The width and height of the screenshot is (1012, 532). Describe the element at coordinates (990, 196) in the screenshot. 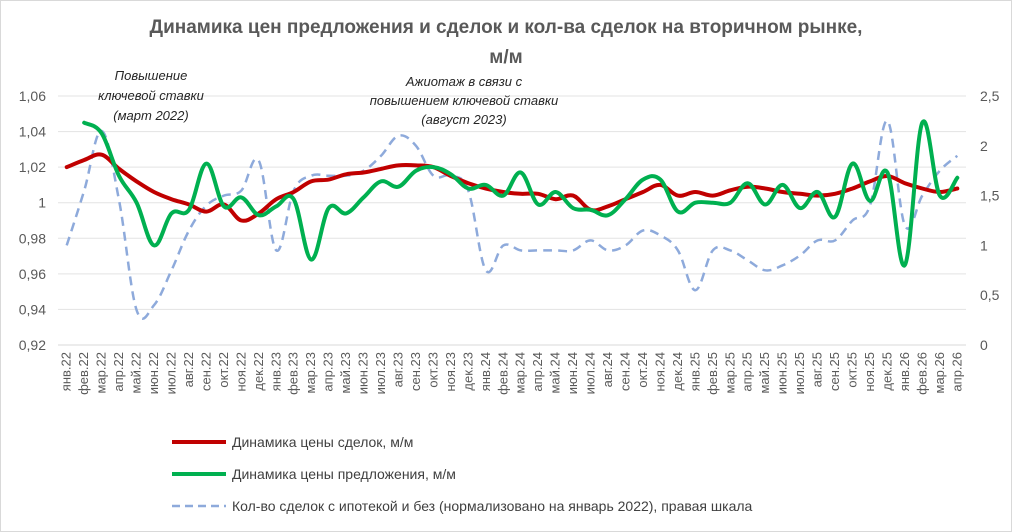

I see `right-axis-tick-label: 1,5` at that location.